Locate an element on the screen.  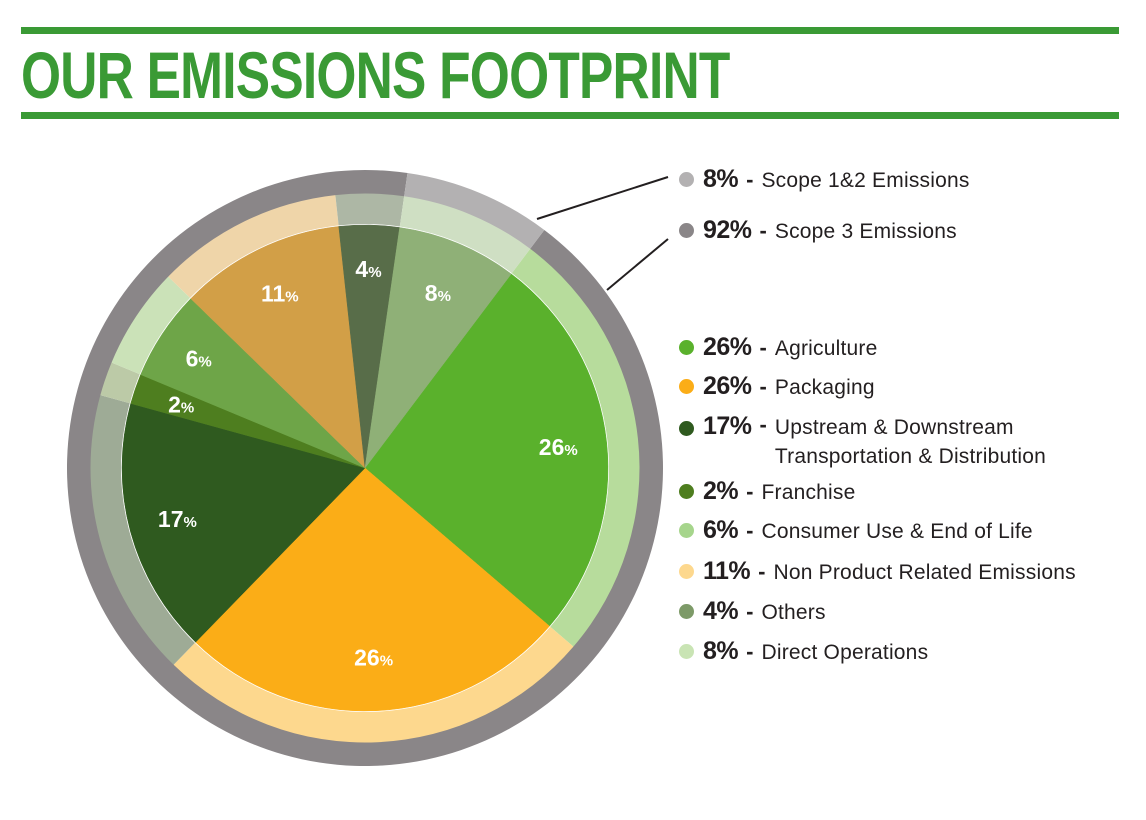
slice-label-2: 17% is located at coordinates (177, 519).